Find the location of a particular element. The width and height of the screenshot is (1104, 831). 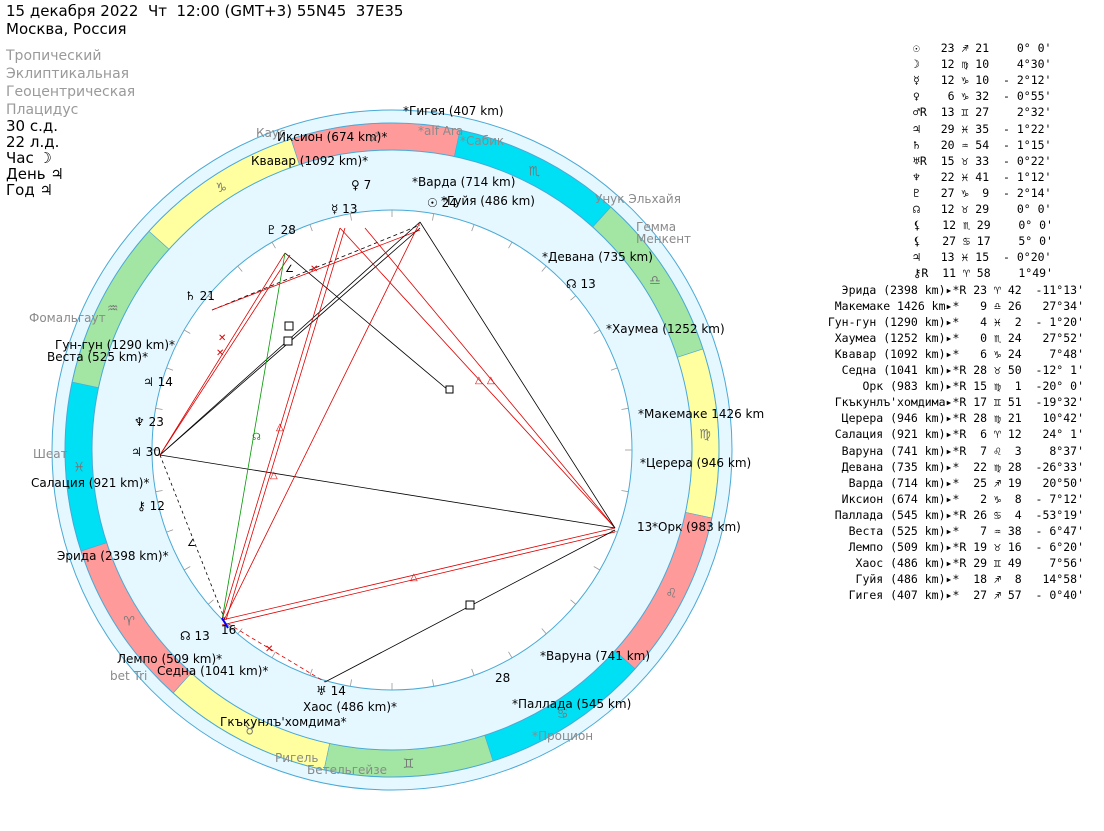

planet-row: ♇ 27 ♑ 9 - 2°14' is located at coordinates (982, 192).